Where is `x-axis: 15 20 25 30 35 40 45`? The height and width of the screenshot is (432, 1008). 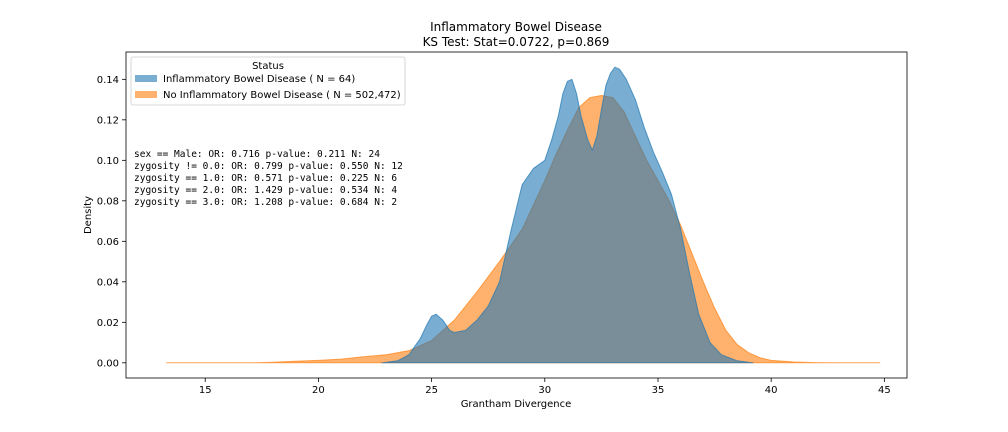
x-axis: 15 20 25 30 35 40 45 is located at coordinates (545, 387).